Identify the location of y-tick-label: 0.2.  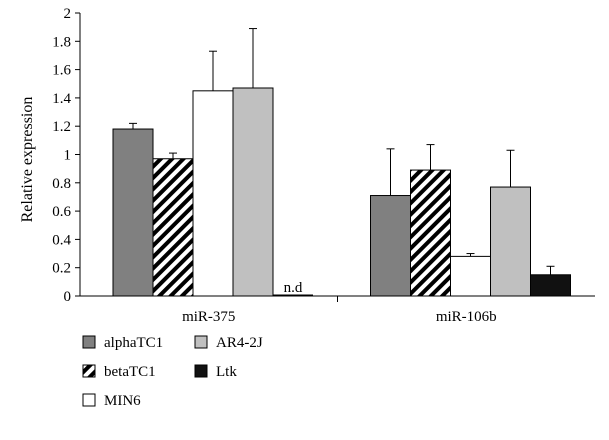
(61, 269).